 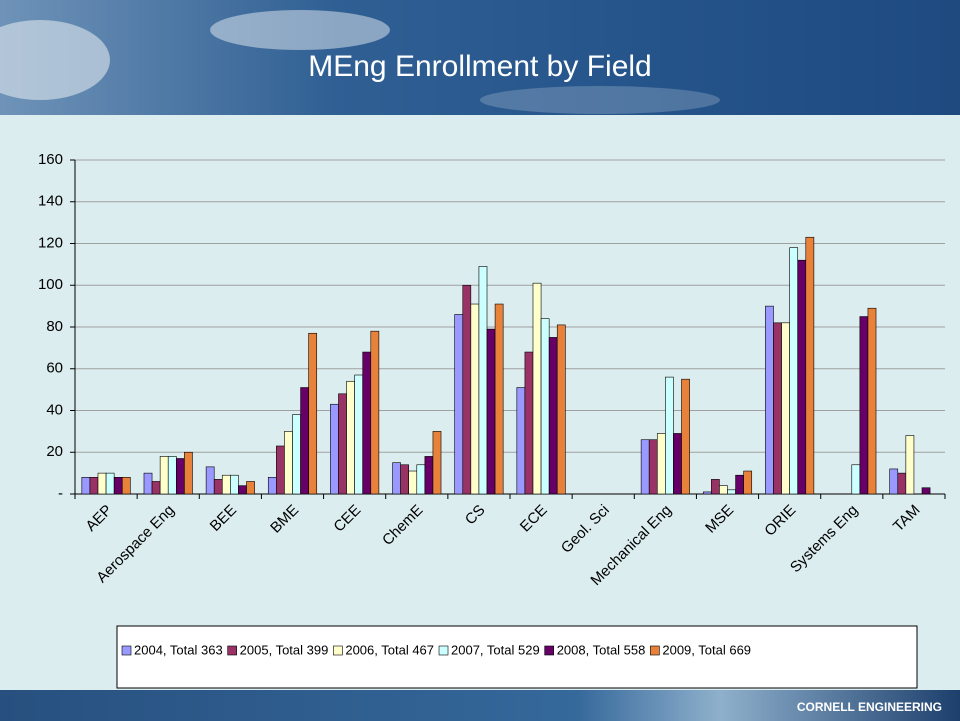 What do you see at coordinates (706, 649) in the screenshot?
I see `legend-label: 2009, Total 669` at bounding box center [706, 649].